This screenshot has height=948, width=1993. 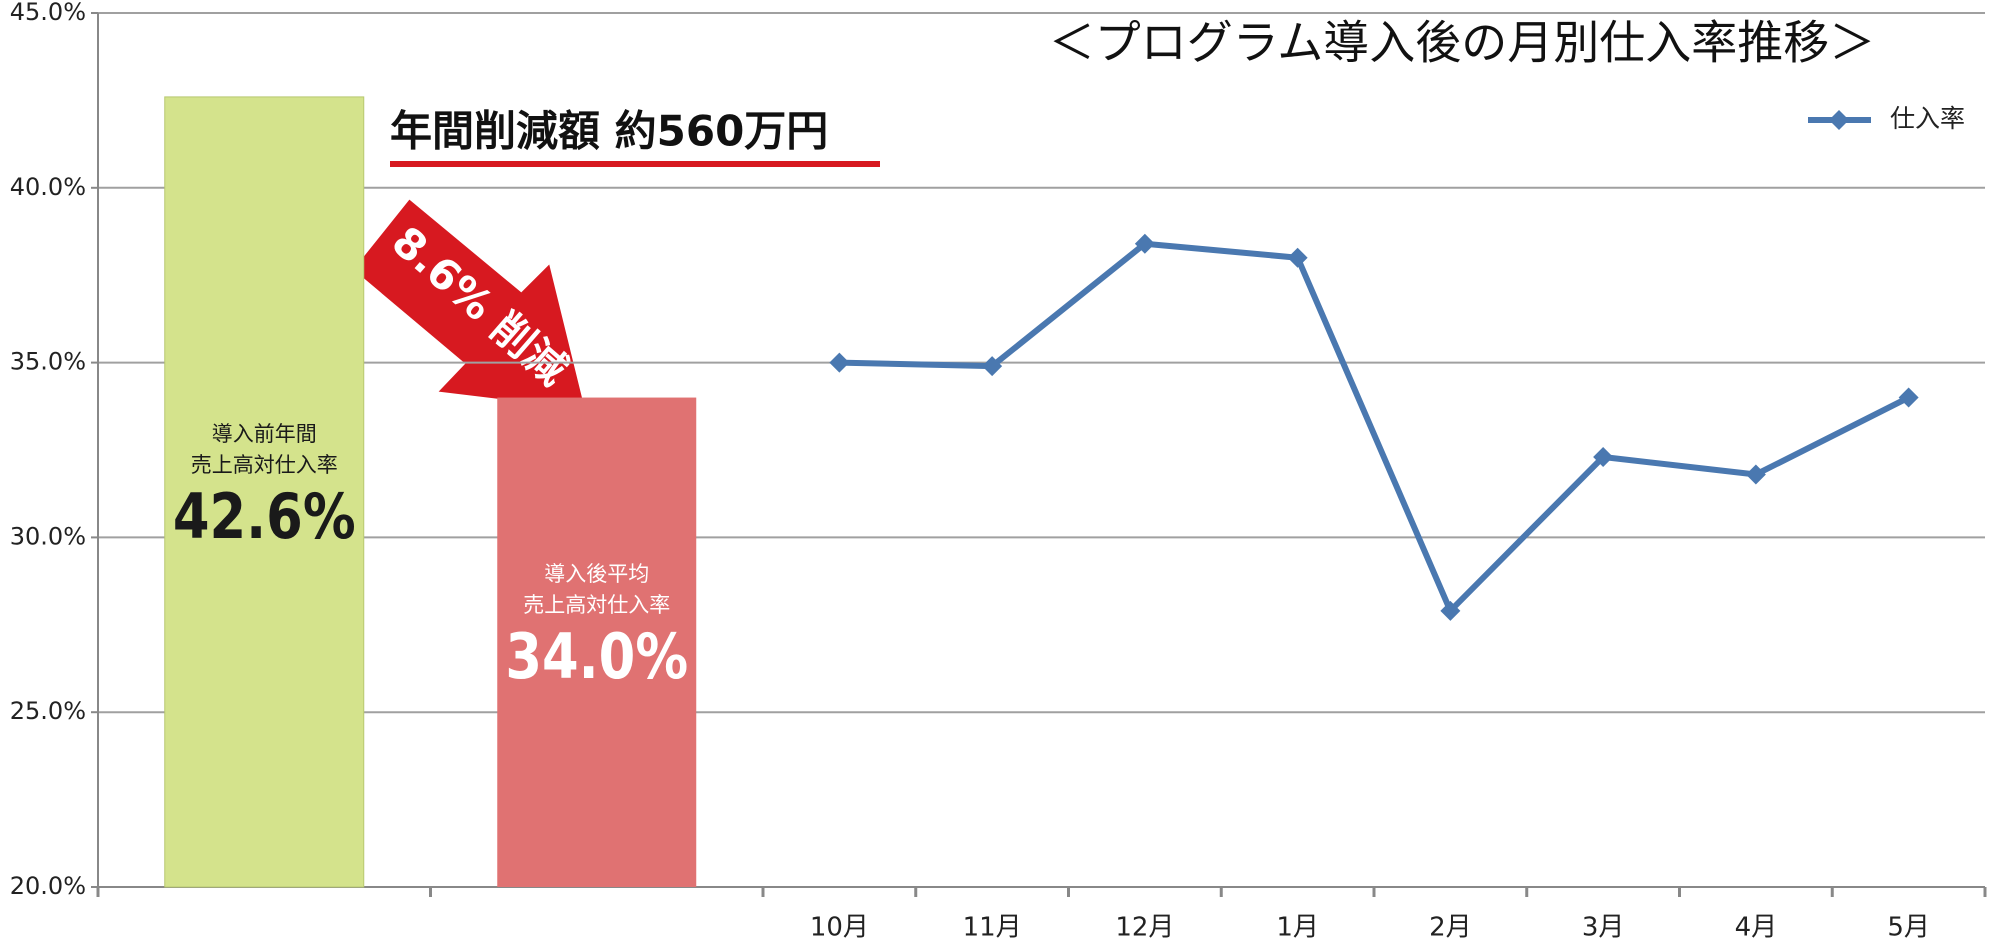 I want to click on legend-label: 仕入率, so click(x=1927, y=118).